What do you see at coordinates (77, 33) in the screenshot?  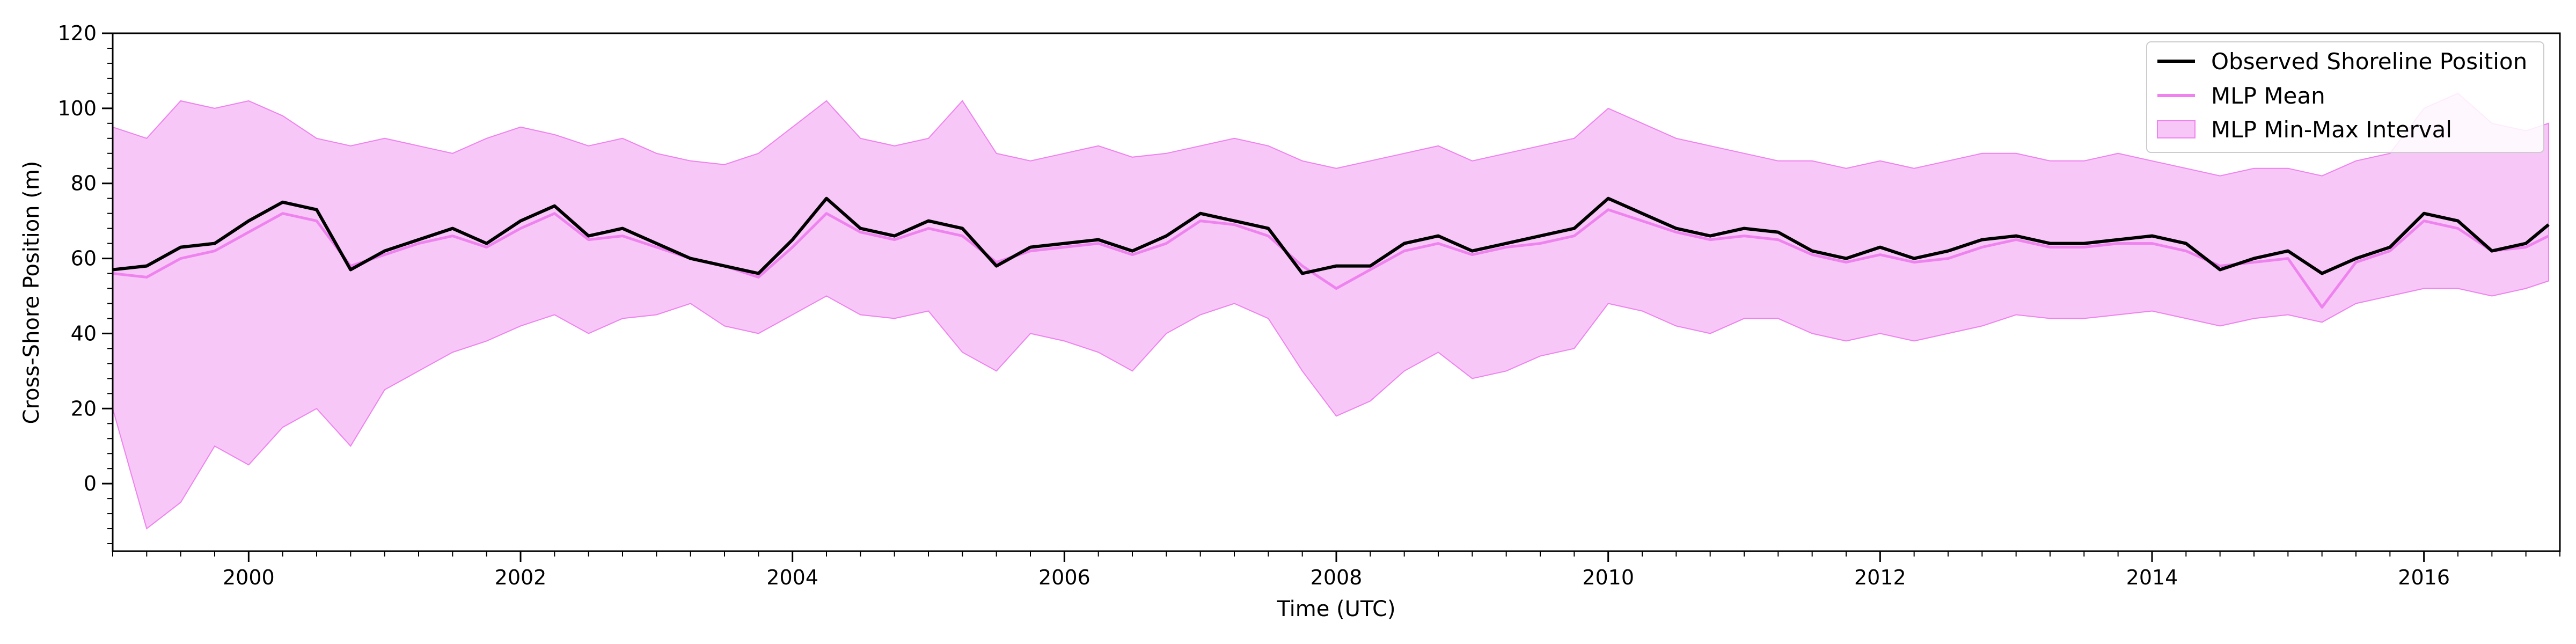 I see `y-tick-label: 120` at bounding box center [77, 33].